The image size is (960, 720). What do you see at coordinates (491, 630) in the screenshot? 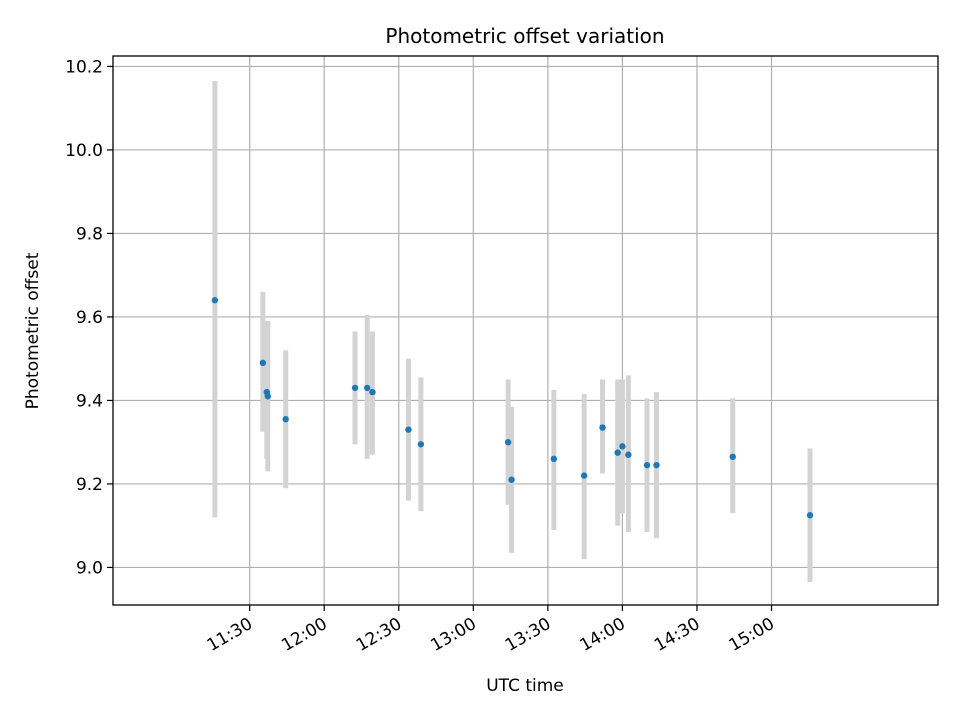
I see `x-axis: 11:30 12:00 12:30 13:00 13:30 14:00 14:30 15:00` at bounding box center [491, 630].